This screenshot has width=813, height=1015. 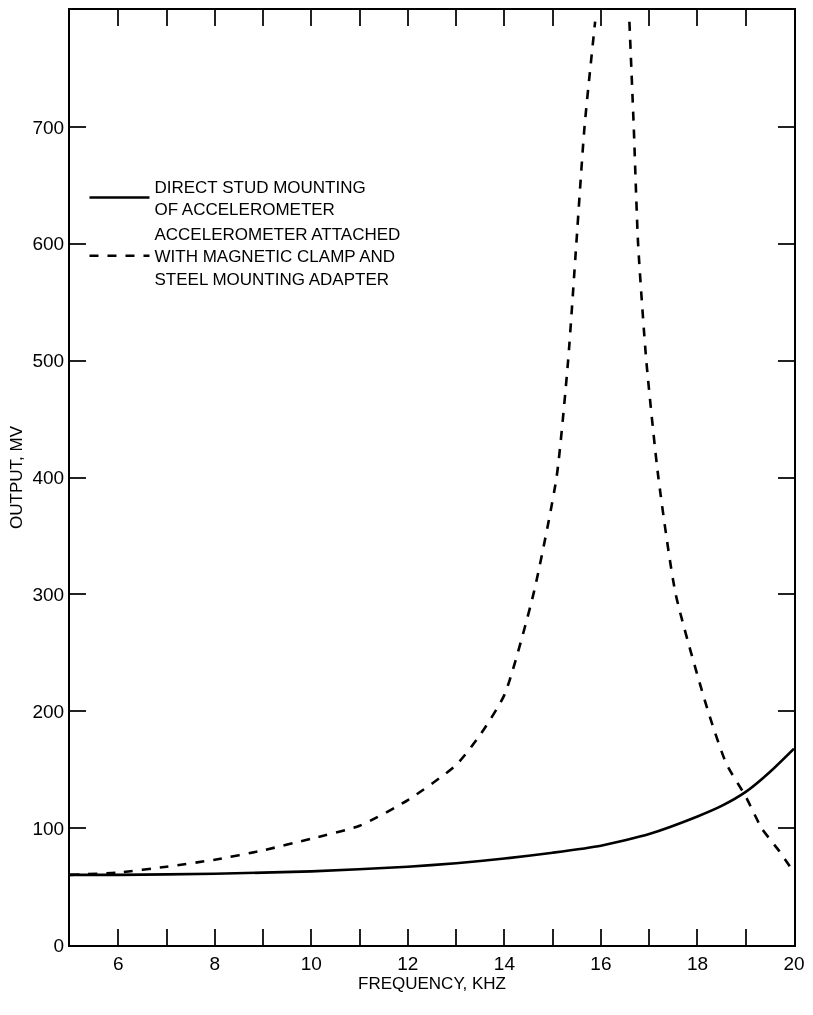 What do you see at coordinates (48, 127) in the screenshot?
I see `y-tick-label: 700` at bounding box center [48, 127].